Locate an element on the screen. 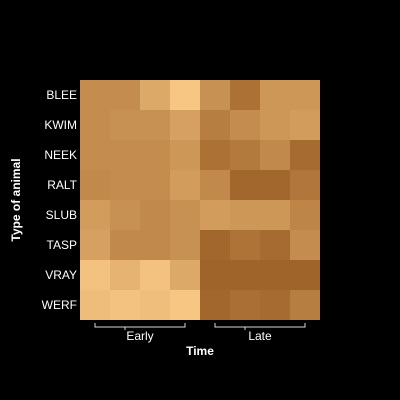  row-tick-labels: BLEE KWIM NEEK RALT SLUB TASP VRAY WERF is located at coordinates (60, 200).